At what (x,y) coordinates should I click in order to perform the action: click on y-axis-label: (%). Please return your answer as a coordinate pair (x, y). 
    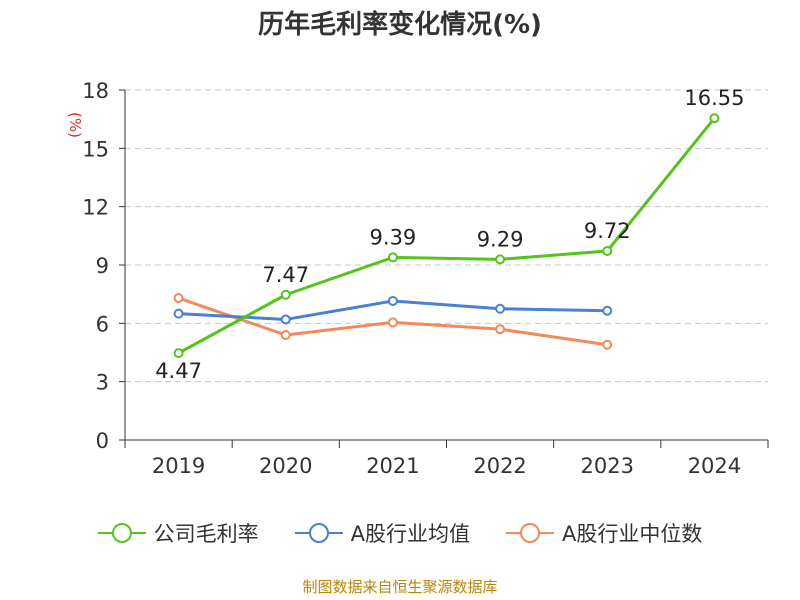
    Looking at the image, I should click on (75, 125).